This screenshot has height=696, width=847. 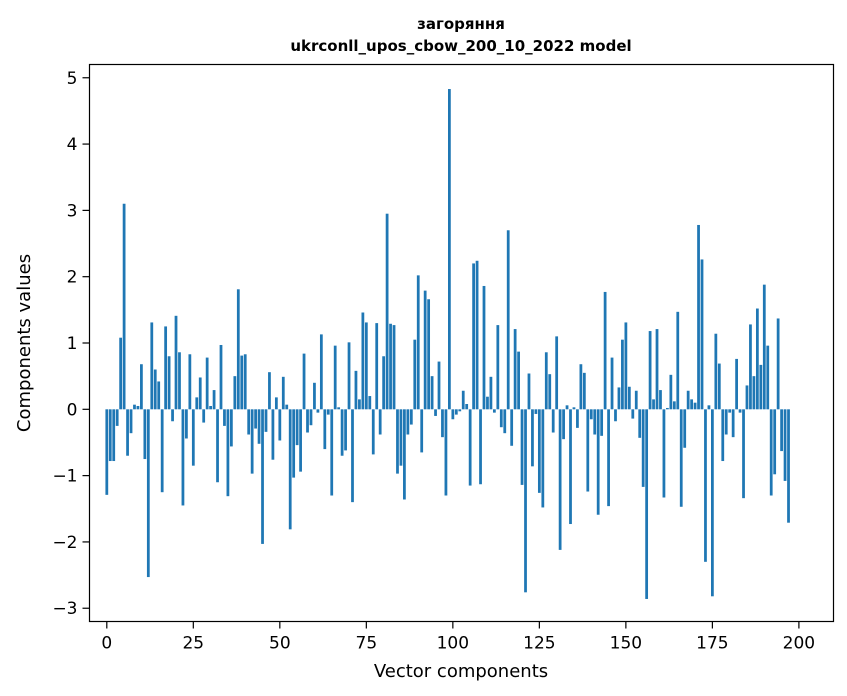 I want to click on y-tick-label: −2, so click(x=64, y=543).